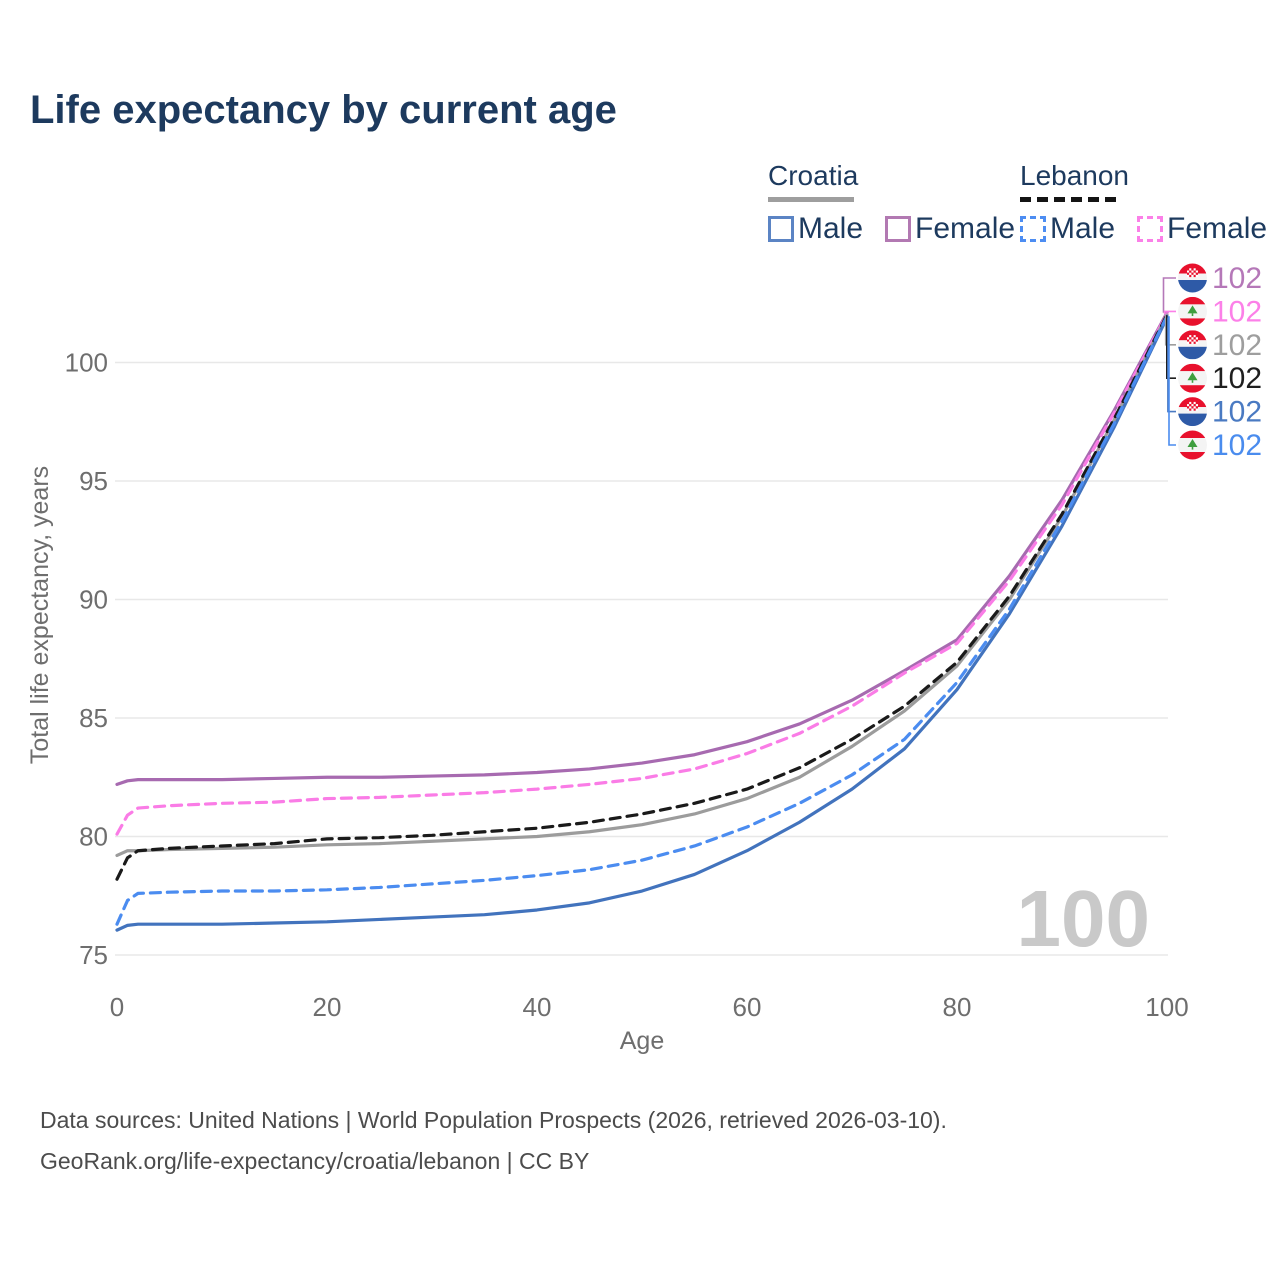  What do you see at coordinates (327, 1007) in the screenshot?
I see `x-tick-label: 20` at bounding box center [327, 1007].